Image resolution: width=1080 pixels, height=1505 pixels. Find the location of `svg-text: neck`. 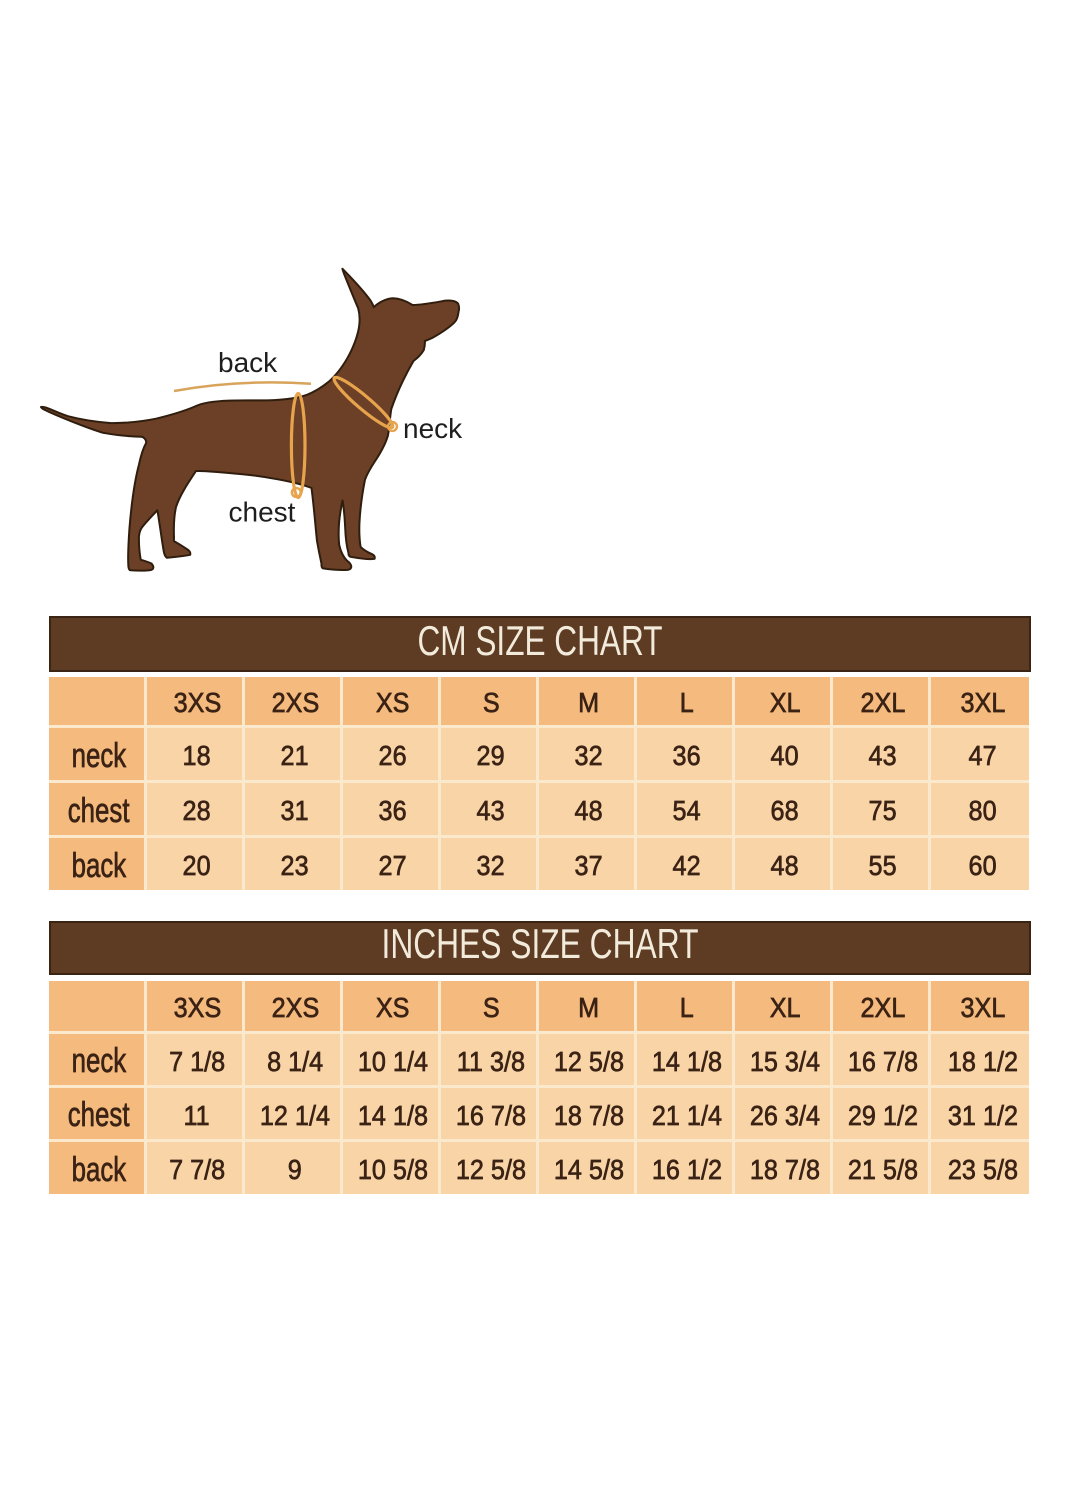

svg-text: neck is located at coordinates (433, 428).